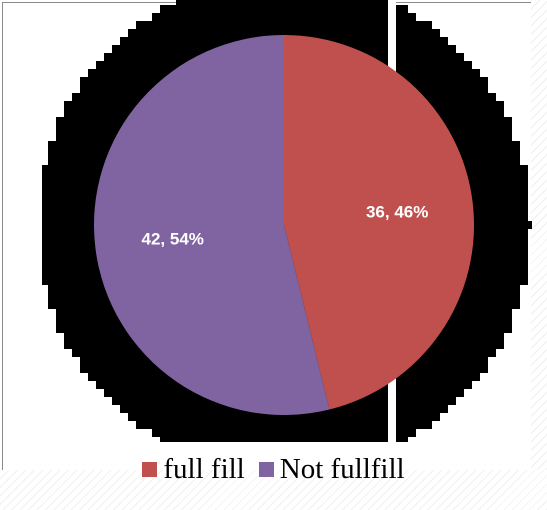  I want to click on legend: full fill Not fullfill, so click(273, 469).